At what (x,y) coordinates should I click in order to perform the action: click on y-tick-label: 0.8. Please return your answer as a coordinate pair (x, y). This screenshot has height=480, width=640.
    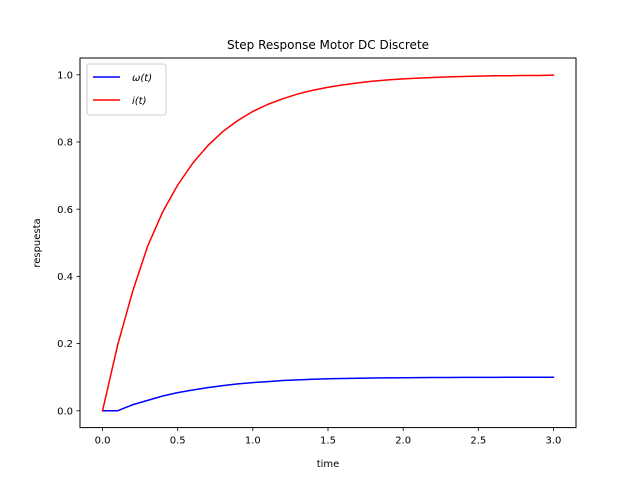
    Looking at the image, I should click on (65, 143).